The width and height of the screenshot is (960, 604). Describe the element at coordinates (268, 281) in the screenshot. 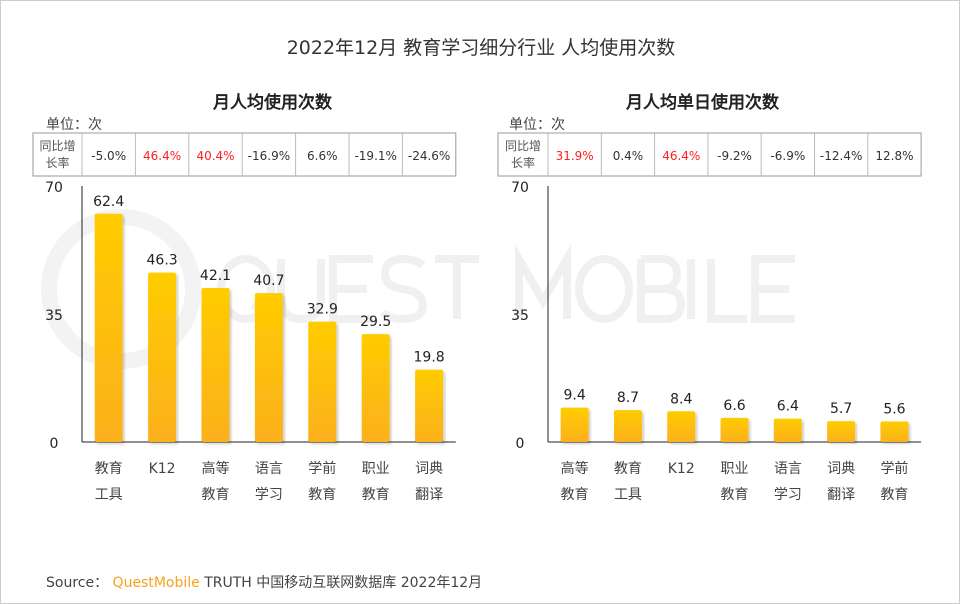

I see `data-label: 40.7` at that location.